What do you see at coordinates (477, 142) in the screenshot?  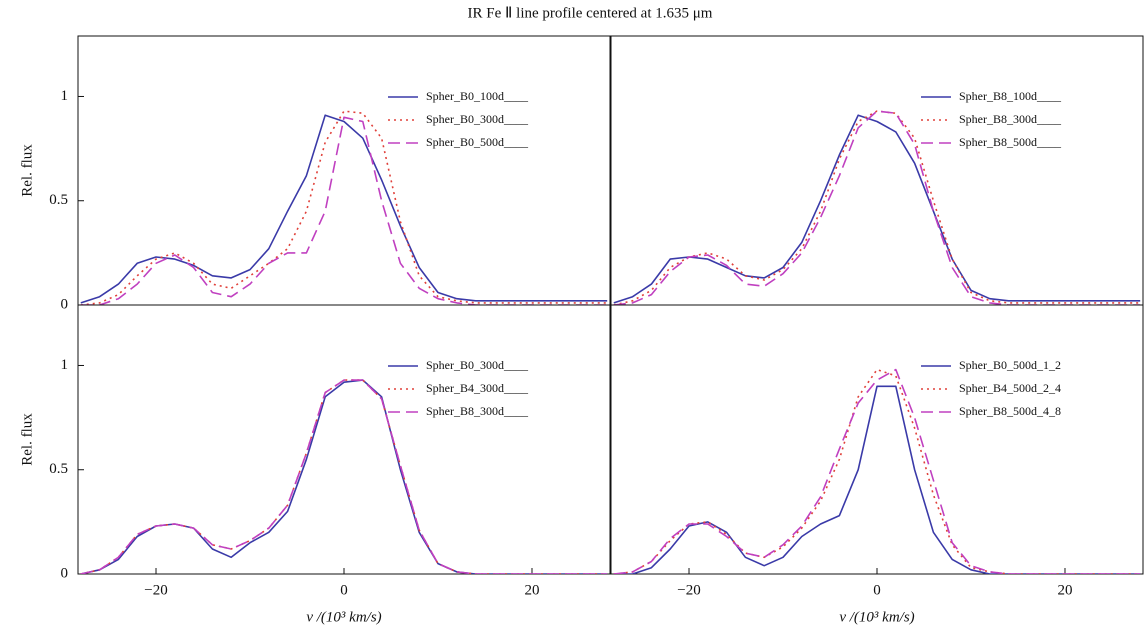 I see `legend-label: Spher_B0_500d____` at bounding box center [477, 142].